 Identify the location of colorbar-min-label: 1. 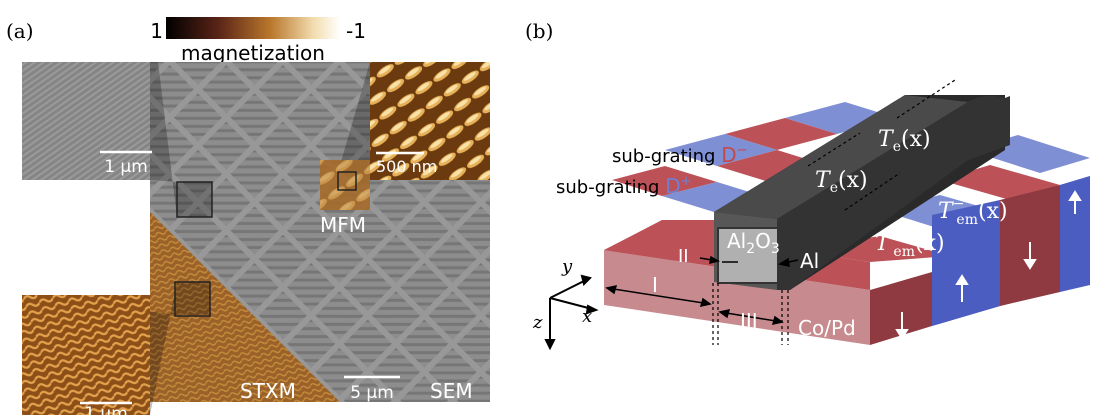
(156, 31).